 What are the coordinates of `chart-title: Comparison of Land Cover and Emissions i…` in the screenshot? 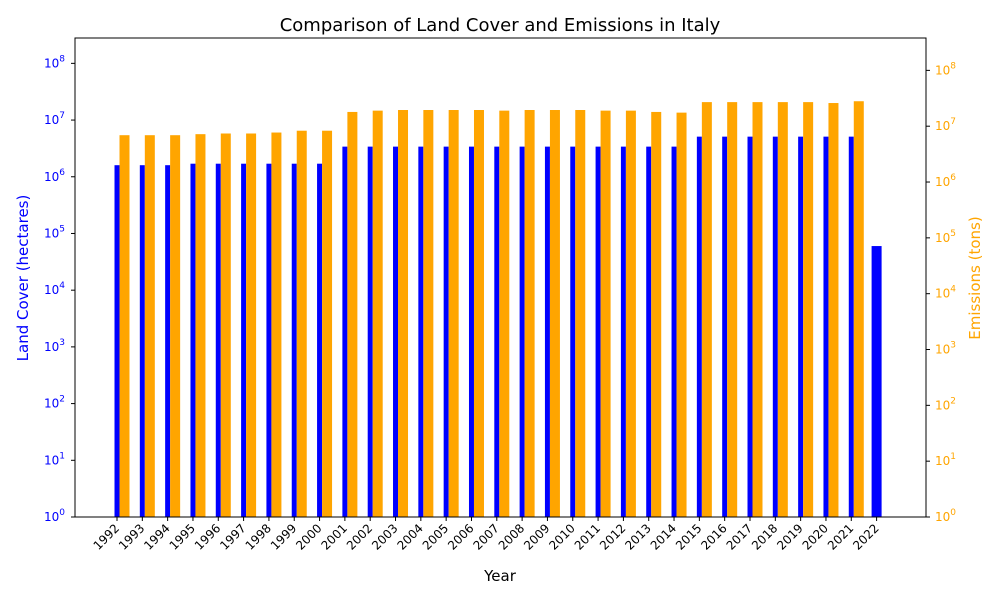 It's located at (500, 25).